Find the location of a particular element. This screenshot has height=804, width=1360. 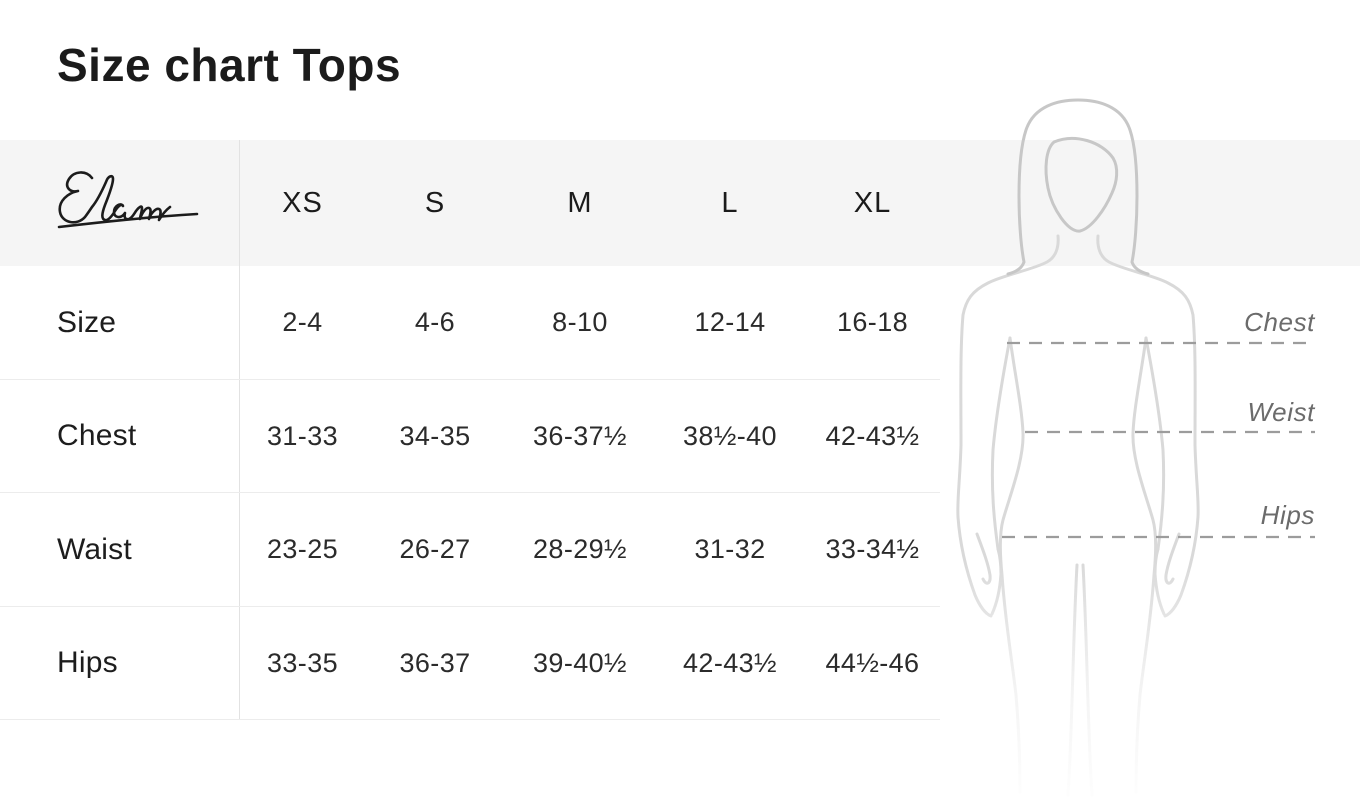

weist-measurement-label: Weist is located at coordinates (1281, 412).